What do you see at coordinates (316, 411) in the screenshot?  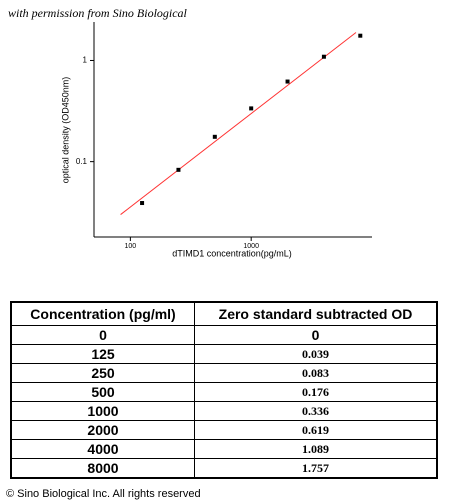 I see `table-cell: 0.336` at bounding box center [316, 411].